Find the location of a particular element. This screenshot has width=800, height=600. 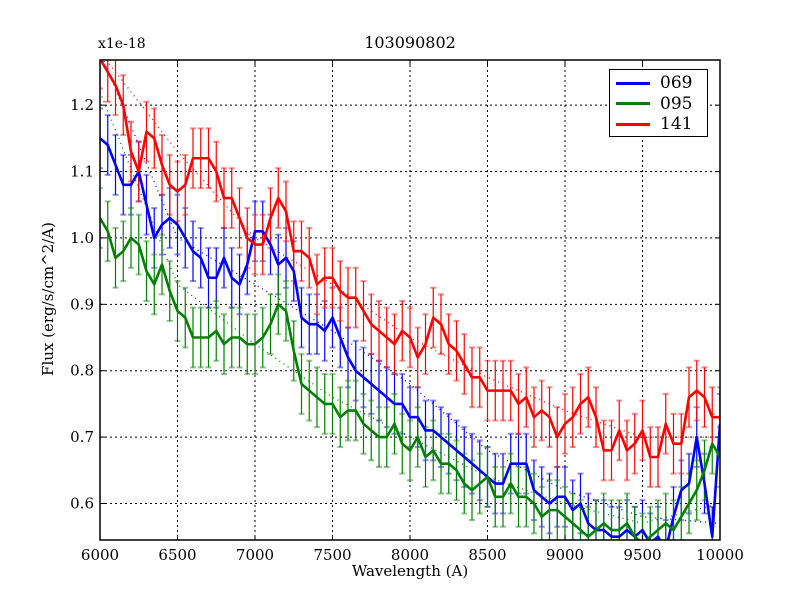

y-axis-offset-label: x1e-18 is located at coordinates (122, 44).